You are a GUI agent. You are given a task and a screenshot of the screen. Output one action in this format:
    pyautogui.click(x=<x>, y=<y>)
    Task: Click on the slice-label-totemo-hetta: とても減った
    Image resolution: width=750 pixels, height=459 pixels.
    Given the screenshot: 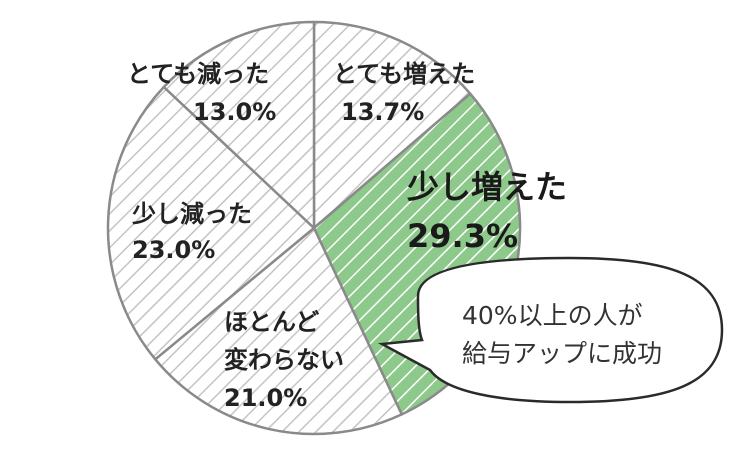 What is the action you would take?
    pyautogui.click(x=198, y=74)
    